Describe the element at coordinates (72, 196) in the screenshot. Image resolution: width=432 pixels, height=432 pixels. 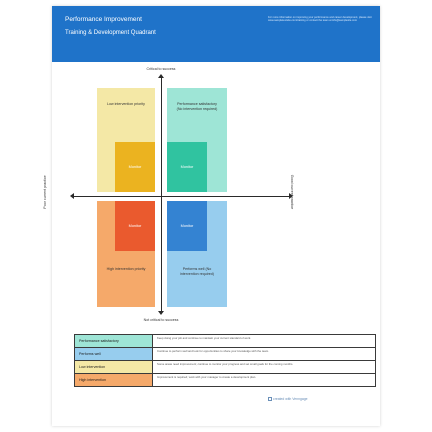
I see `arrow-left-icon` at that location.